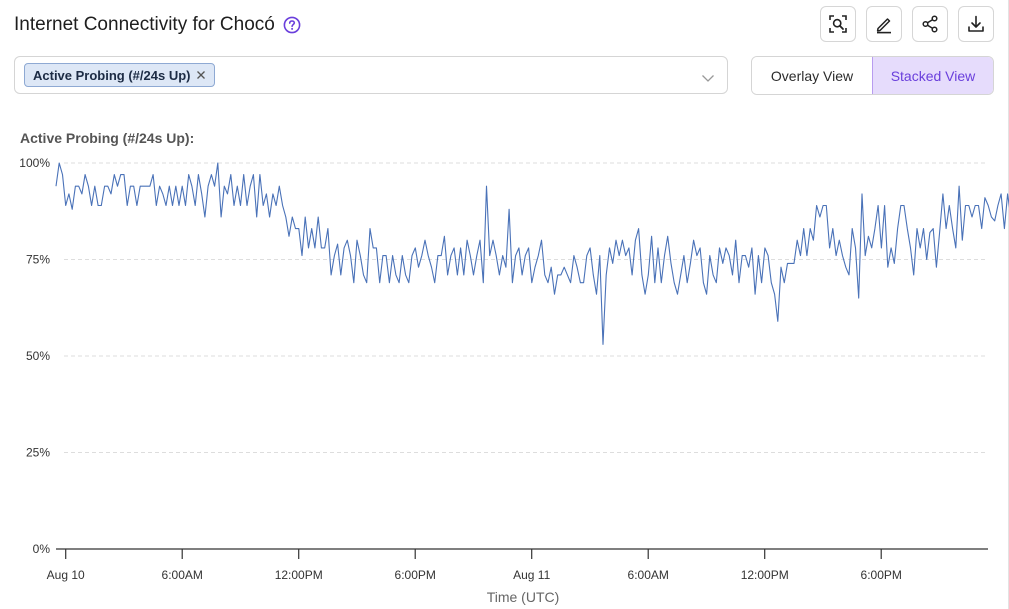 The image size is (1009, 609). What do you see at coordinates (38, 453) in the screenshot?
I see `y-tick-label: 25%` at bounding box center [38, 453].